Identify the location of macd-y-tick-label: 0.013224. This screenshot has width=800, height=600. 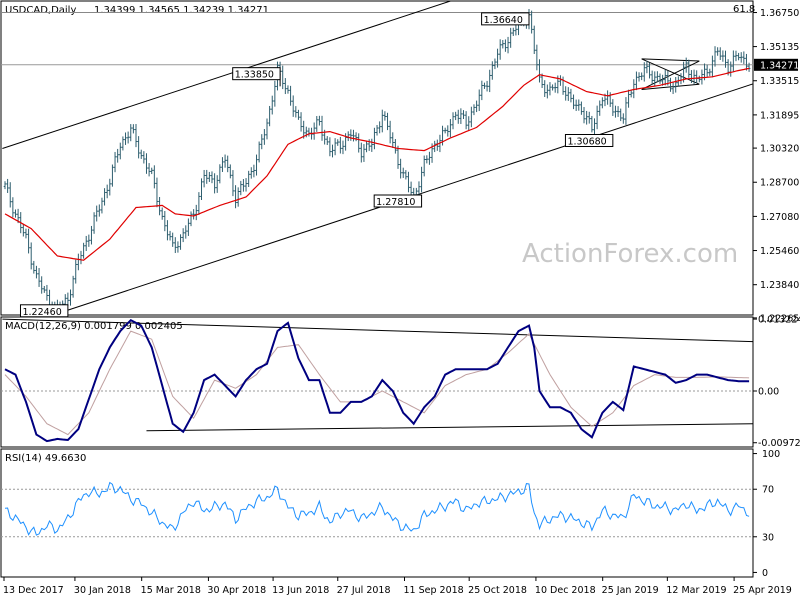
(779, 320).